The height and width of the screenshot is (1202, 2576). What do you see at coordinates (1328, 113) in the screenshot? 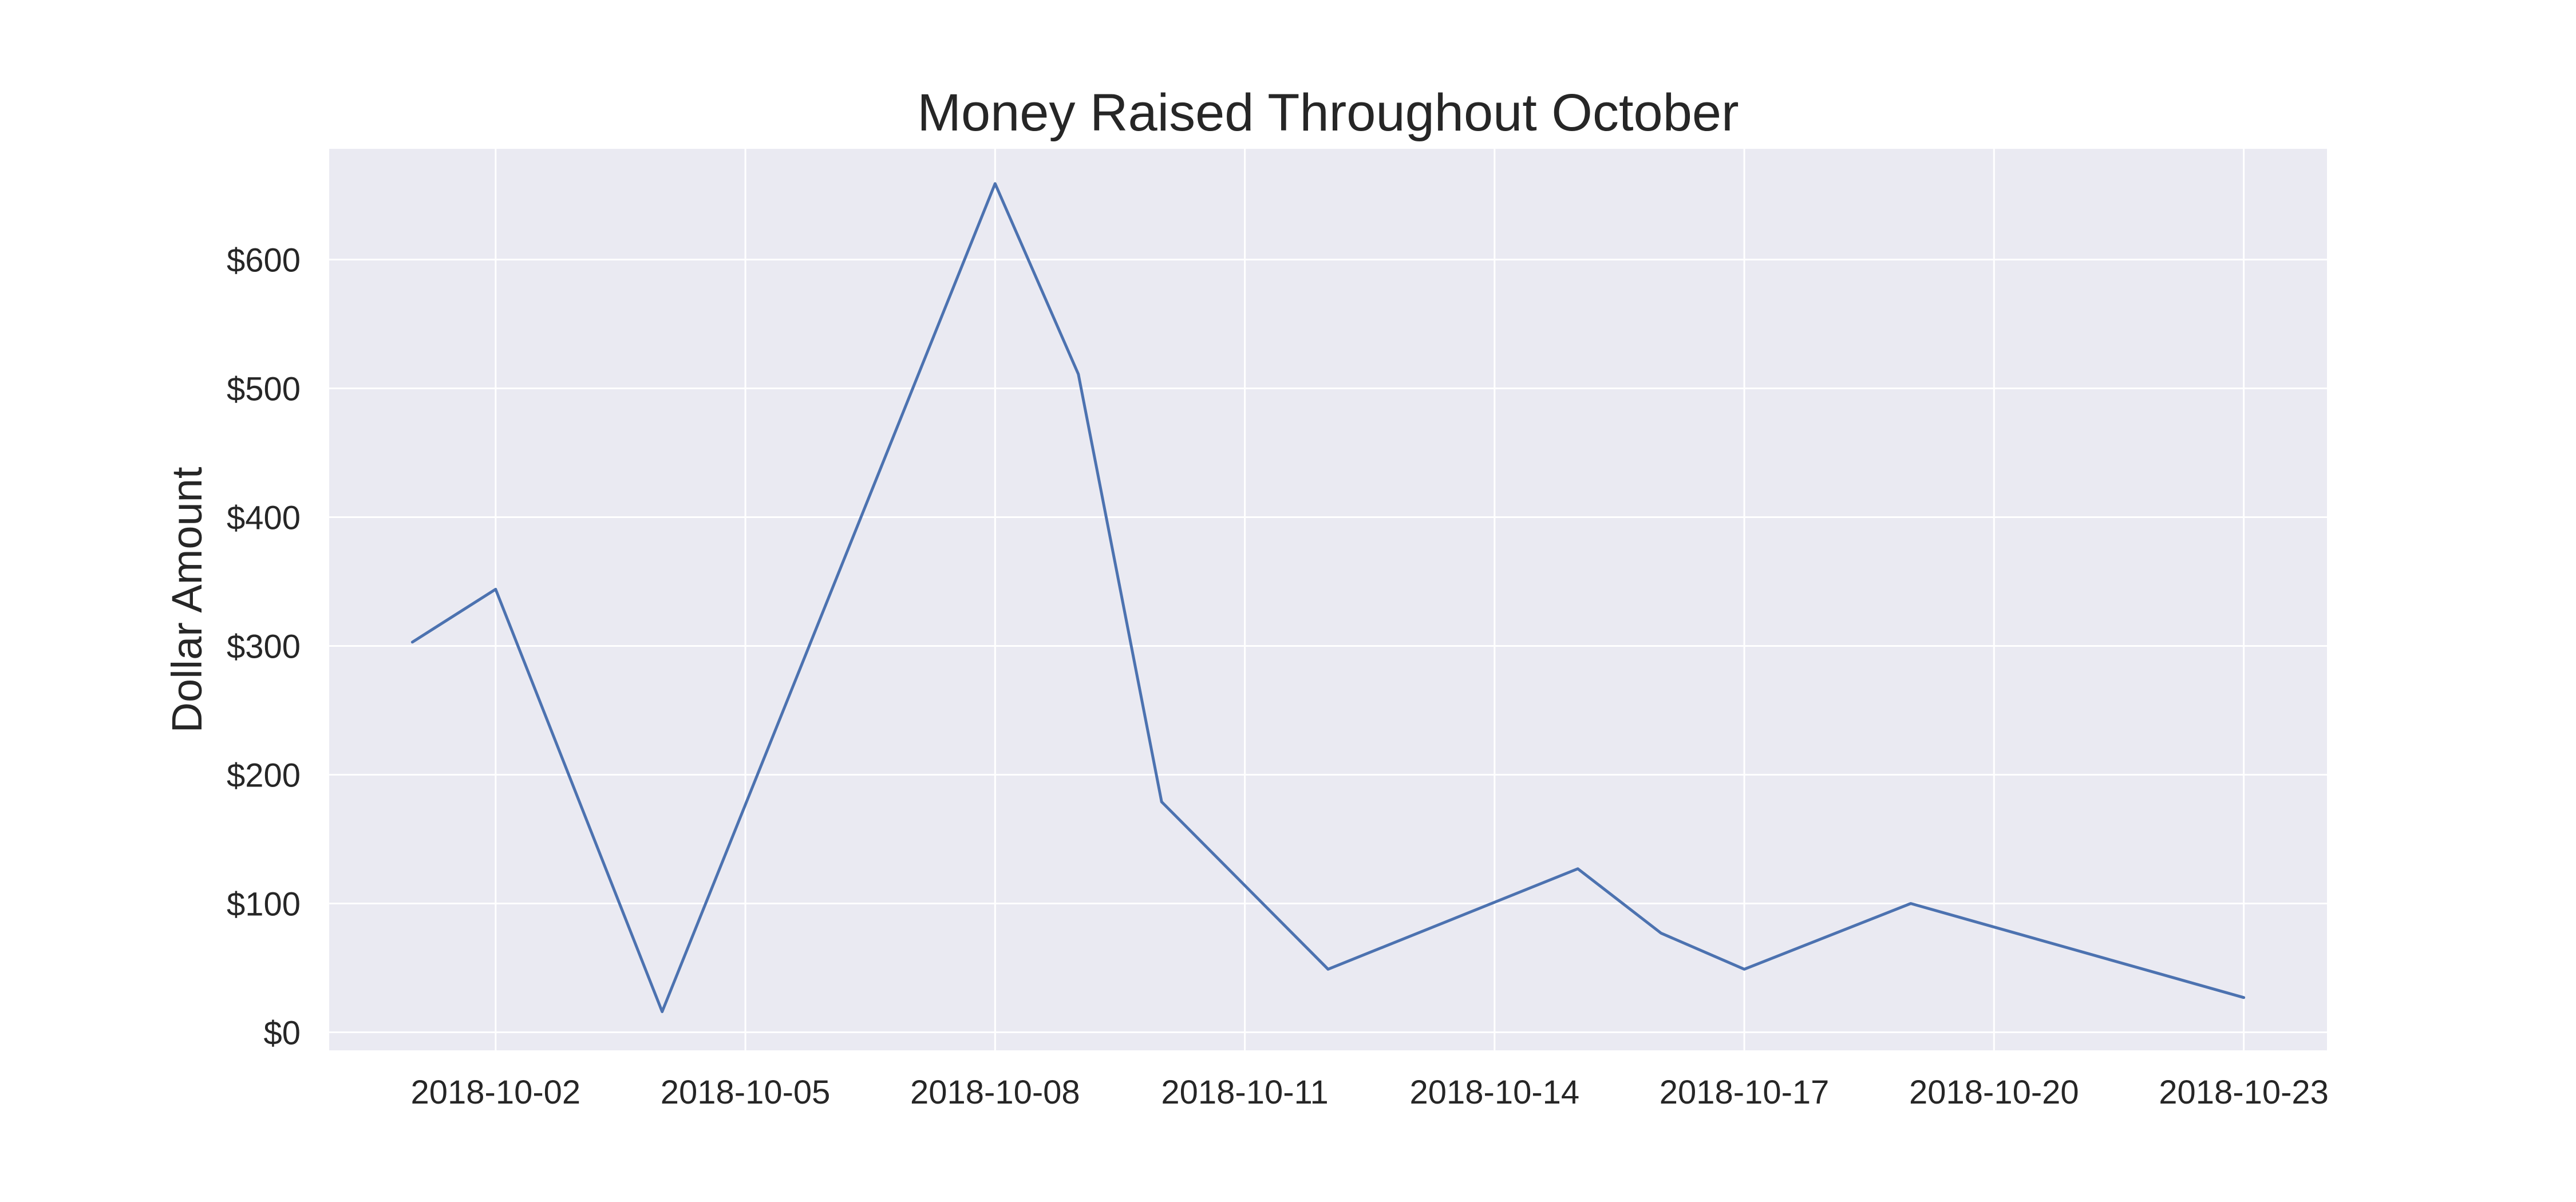
I see `chart-title: Money Raised Throughout October` at bounding box center [1328, 113].